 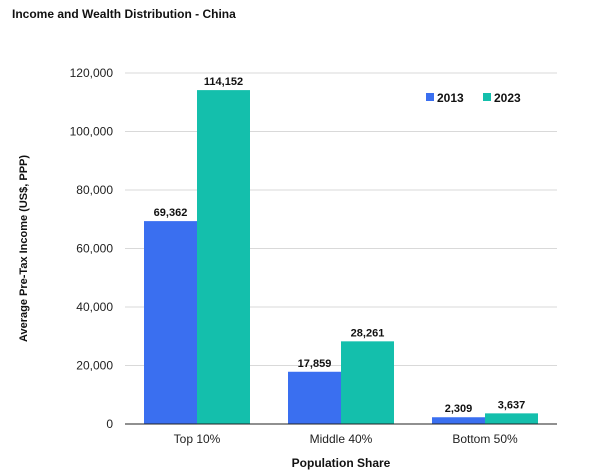 What do you see at coordinates (315, 364) in the screenshot?
I see `bar-value-label: 17,859` at bounding box center [315, 364].